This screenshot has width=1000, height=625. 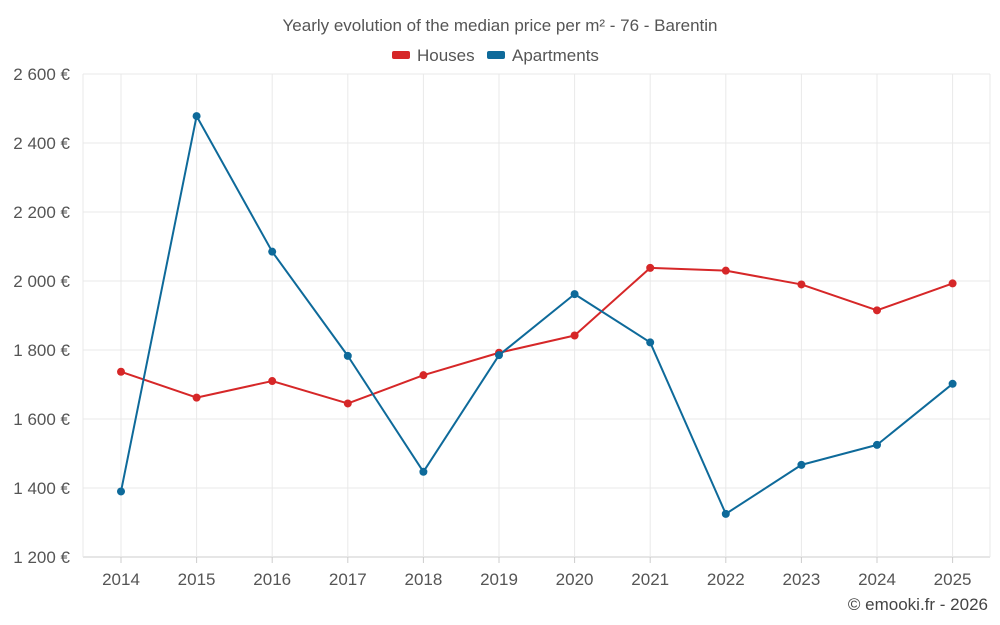 I want to click on data-point-houses-2021, so click(x=650, y=267).